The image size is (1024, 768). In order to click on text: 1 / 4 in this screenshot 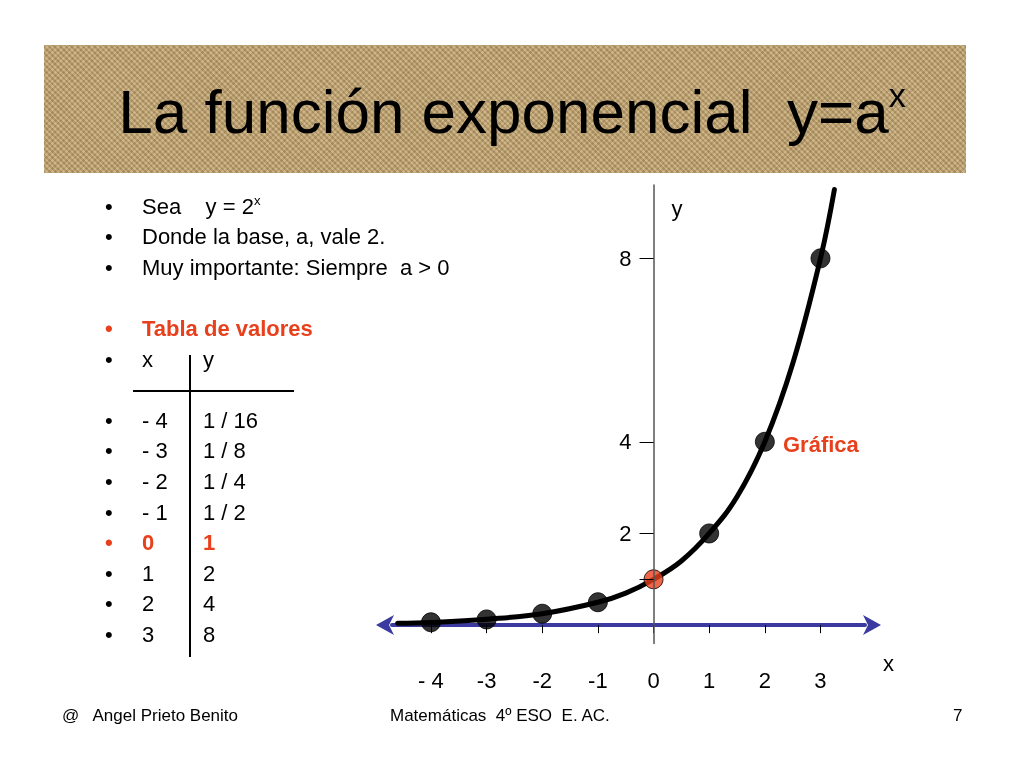, I will do `click(224, 482)`.